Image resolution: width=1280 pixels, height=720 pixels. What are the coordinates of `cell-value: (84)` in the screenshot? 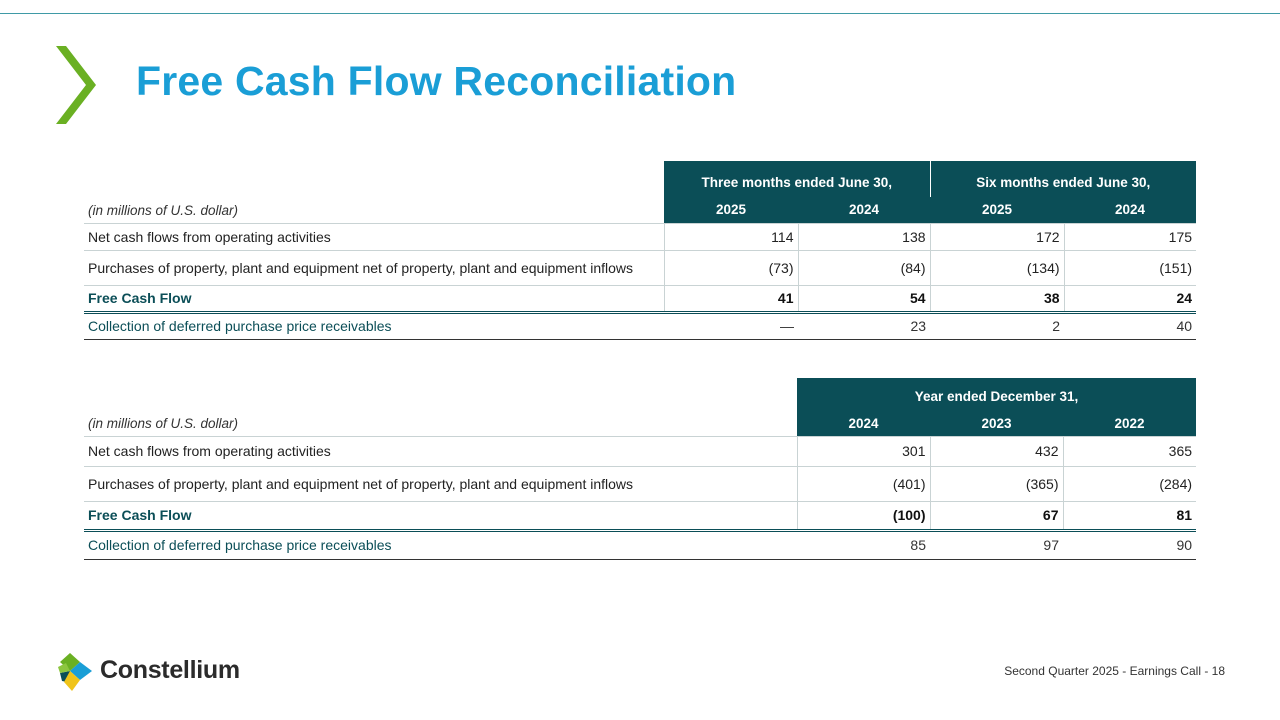 It's located at (864, 268).